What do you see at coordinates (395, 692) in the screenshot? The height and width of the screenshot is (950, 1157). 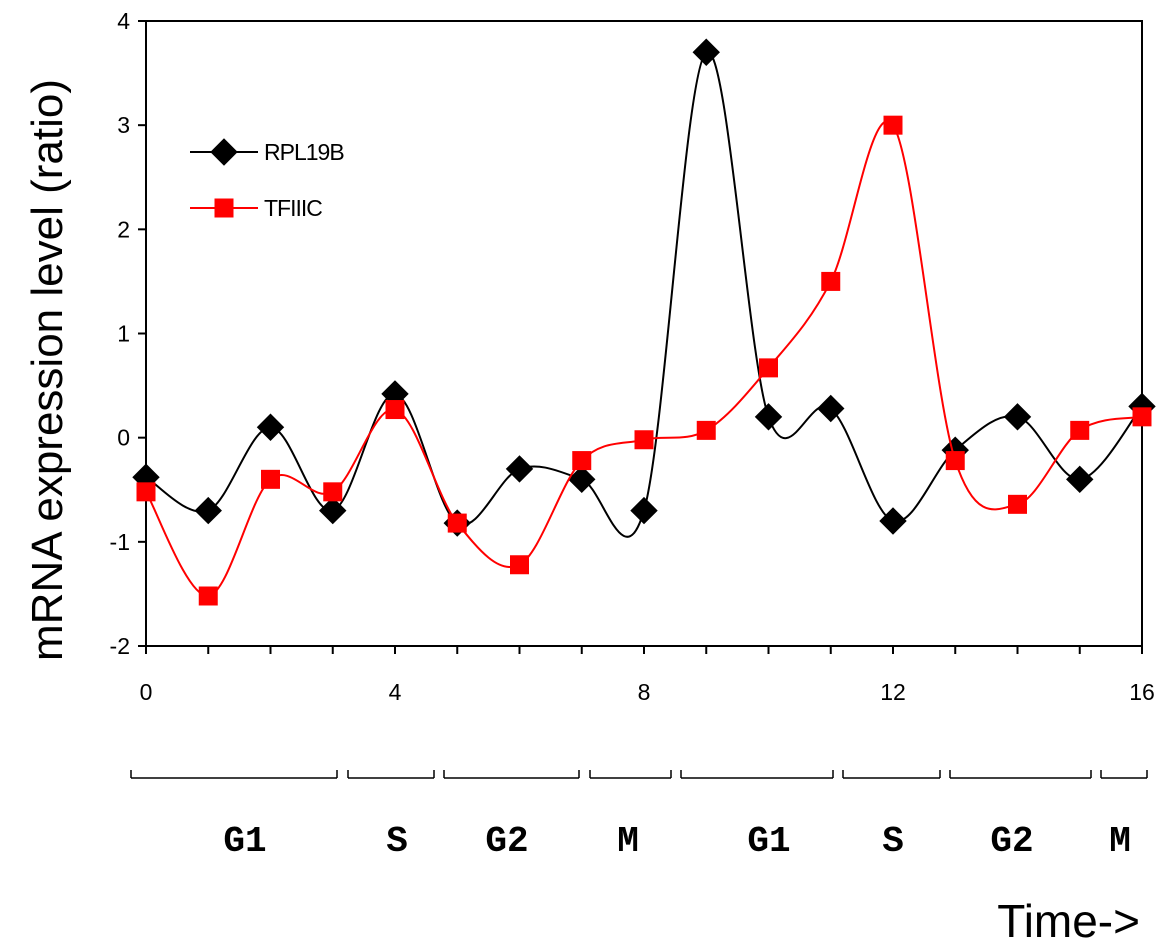 I see `x-tick-label: 4` at bounding box center [395, 692].